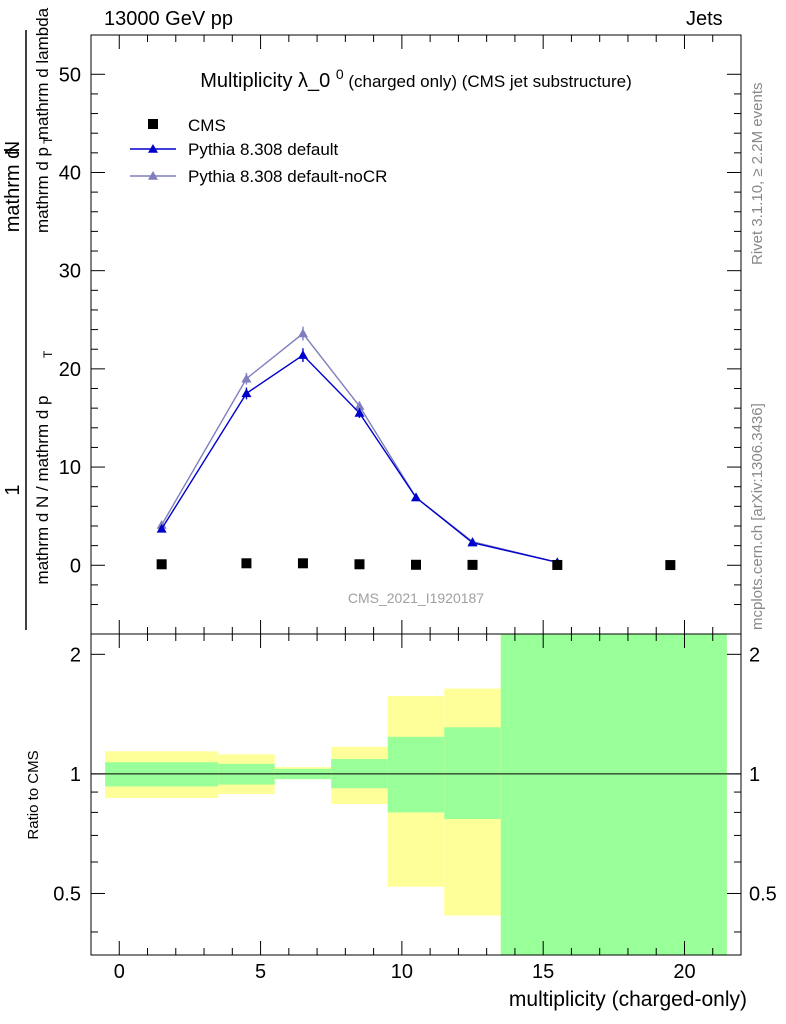  Describe the element at coordinates (13, 489) in the screenshot. I see `y-label-numerator-1: 1` at that location.